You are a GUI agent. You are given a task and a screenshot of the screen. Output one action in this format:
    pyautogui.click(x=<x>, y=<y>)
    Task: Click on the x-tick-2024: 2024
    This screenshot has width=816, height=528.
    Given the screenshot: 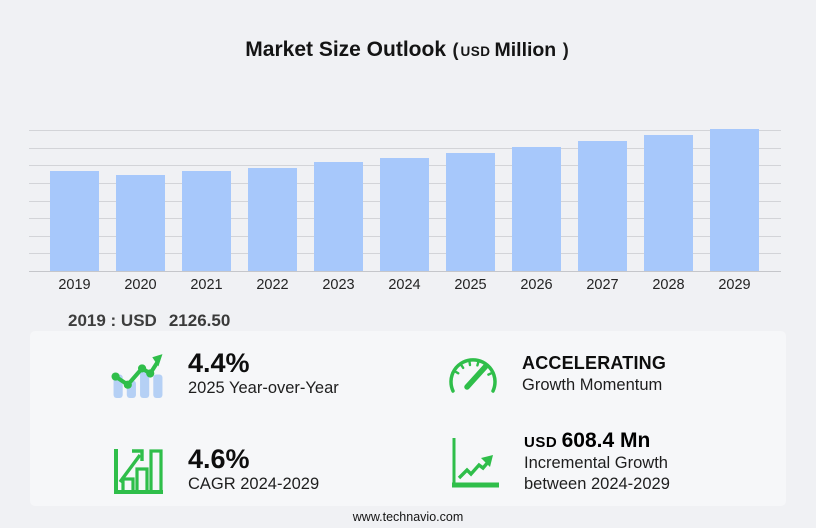 What is the action you would take?
    pyautogui.click(x=404, y=285)
    